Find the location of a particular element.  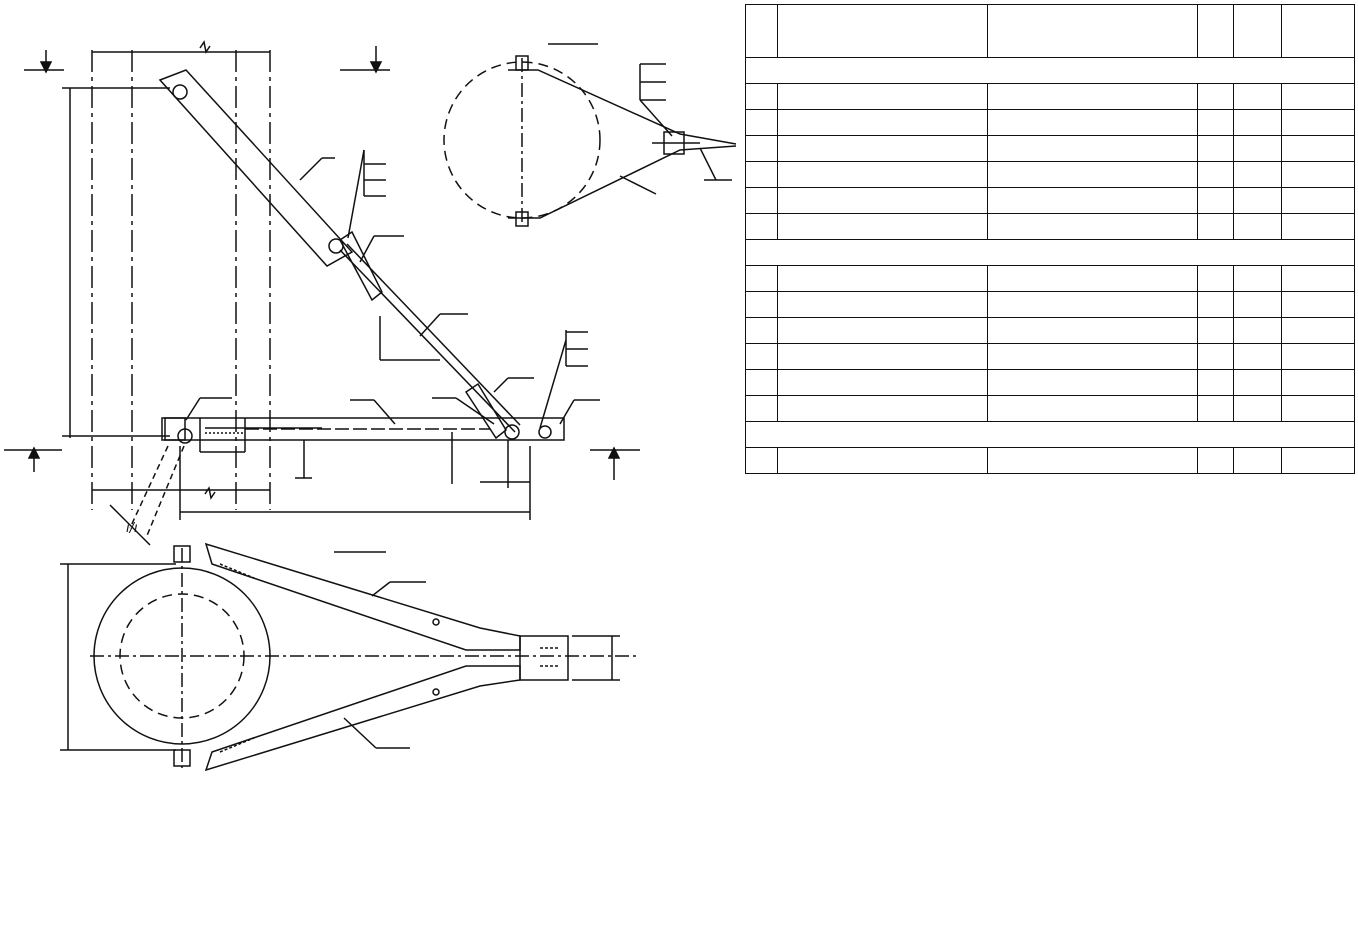

spec-header-row is located at coordinates (1050, 31).